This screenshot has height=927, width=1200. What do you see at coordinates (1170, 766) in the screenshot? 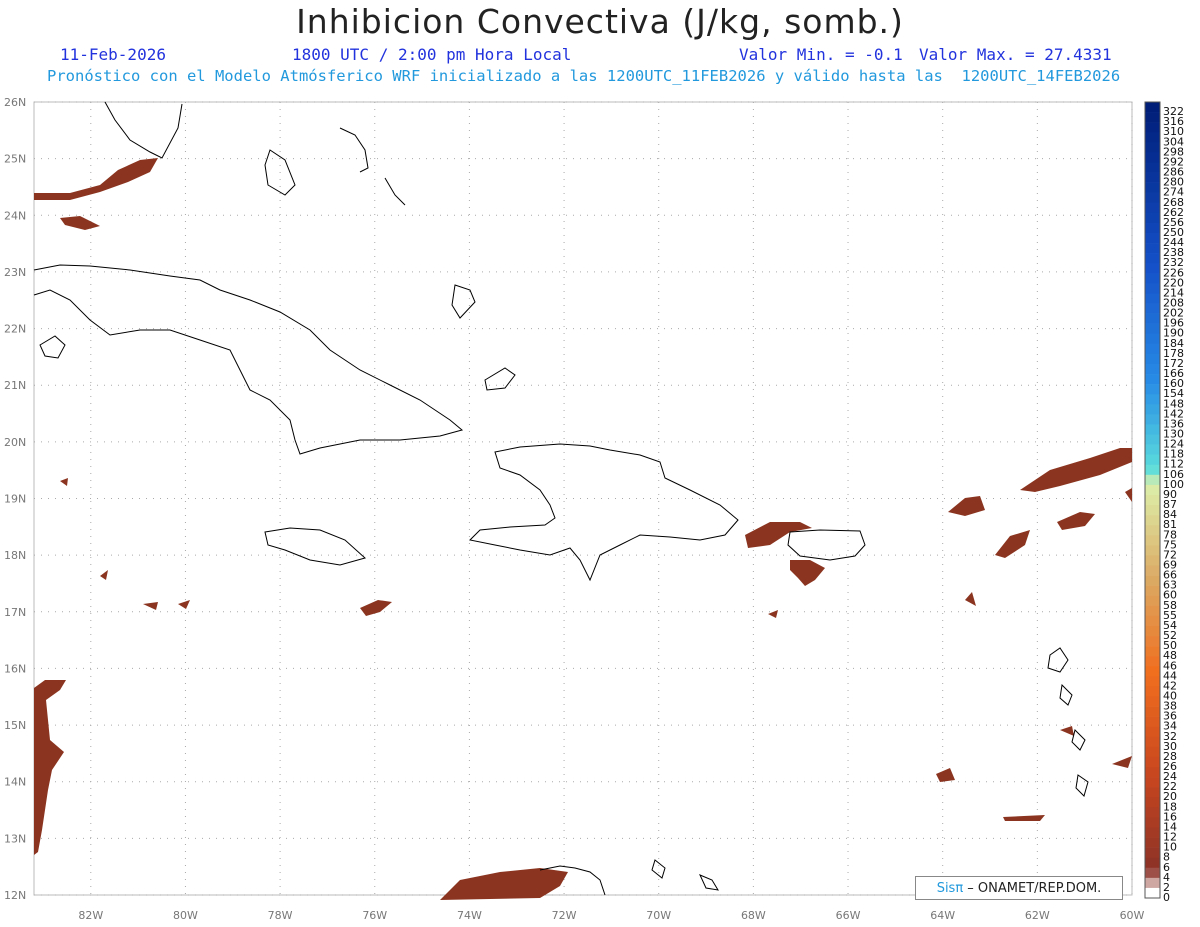
I see `colorbar-label: 26` at bounding box center [1170, 766].